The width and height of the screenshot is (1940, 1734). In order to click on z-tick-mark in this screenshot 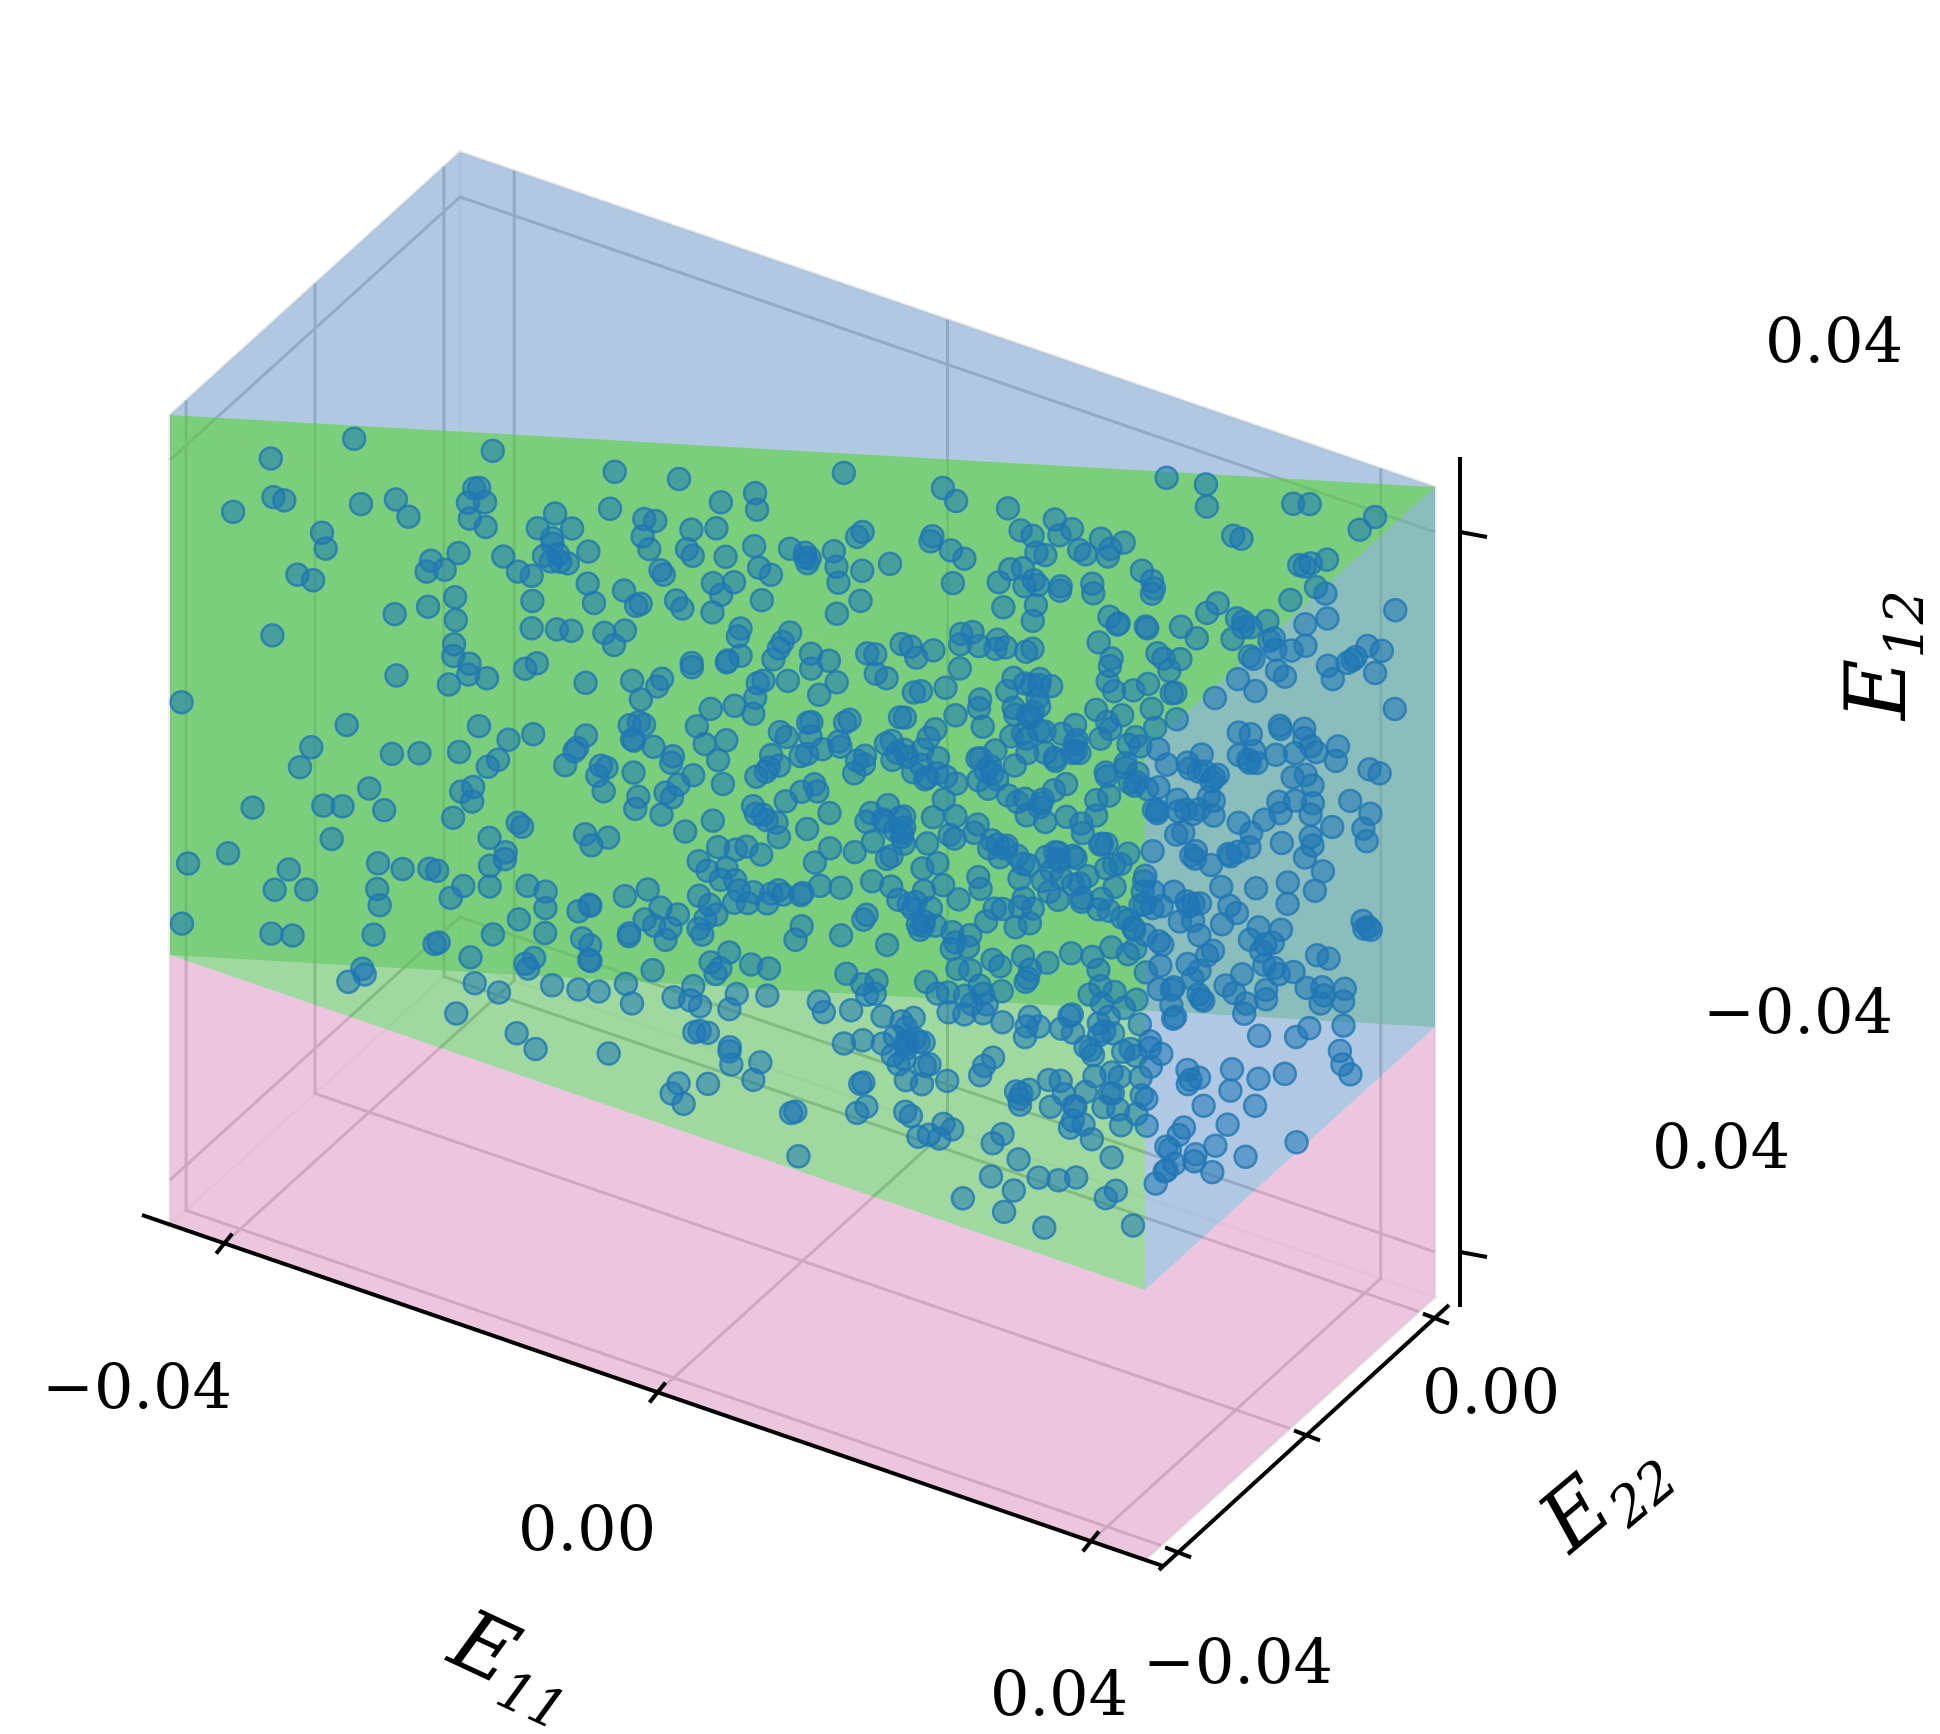, I will do `click(1473, 1254)`.